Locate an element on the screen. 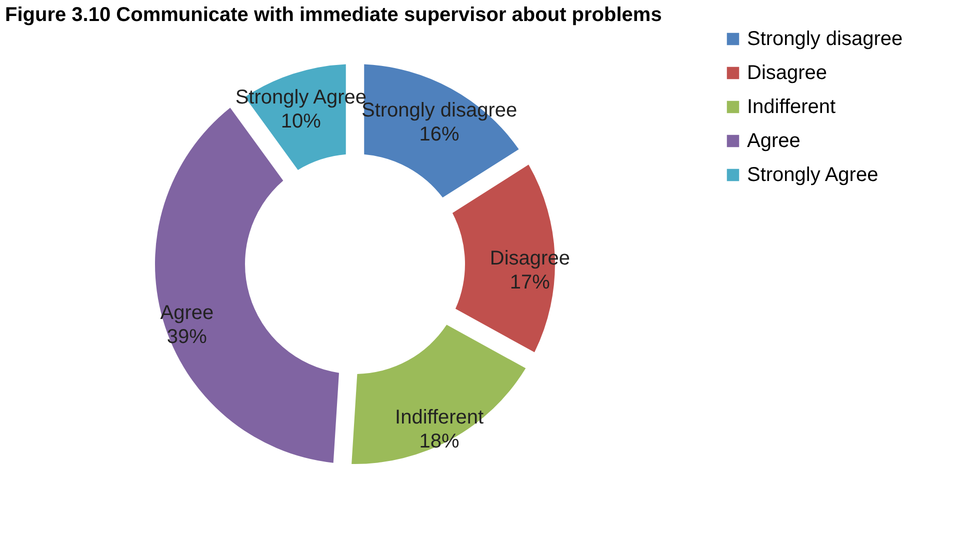 This screenshot has width=959, height=533. legend-label: Strongly disagree is located at coordinates (825, 39).